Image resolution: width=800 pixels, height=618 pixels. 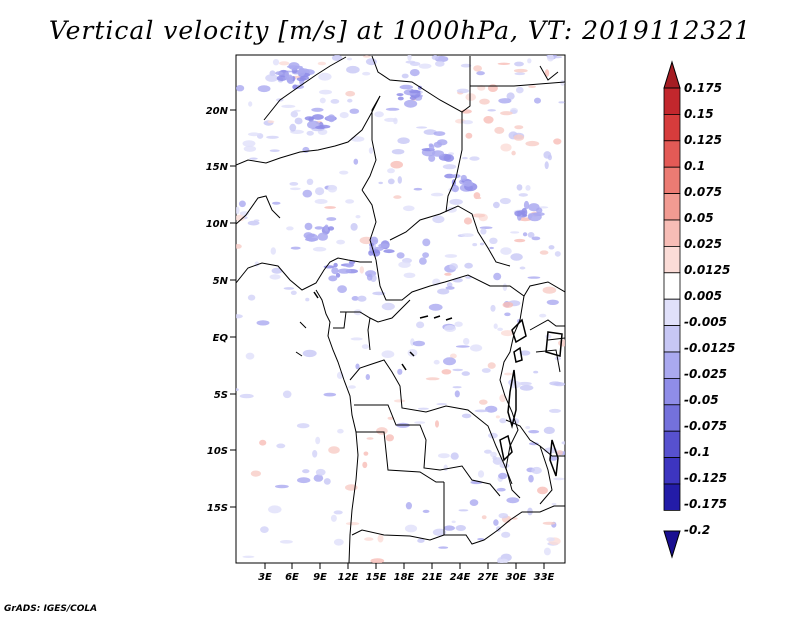 I want to click on colorbar-label: -0.005, so click(x=705, y=322).